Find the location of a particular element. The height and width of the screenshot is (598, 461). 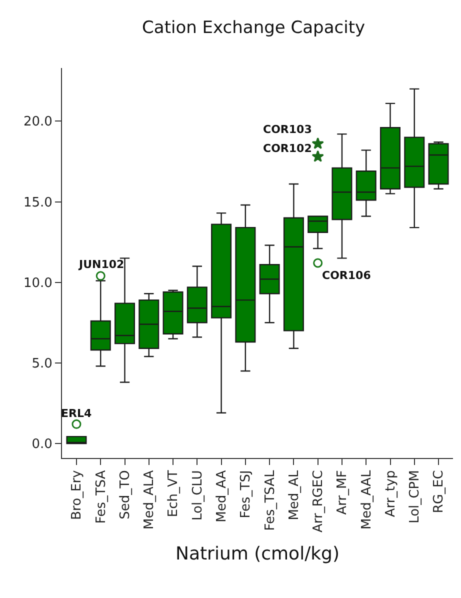

y-tick-label: 15.0 is located at coordinates (37, 202).